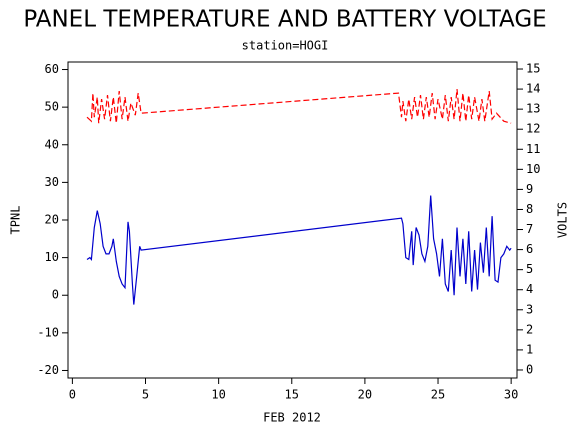  I want to click on x-axis-label: FEB 2012, so click(292, 418).